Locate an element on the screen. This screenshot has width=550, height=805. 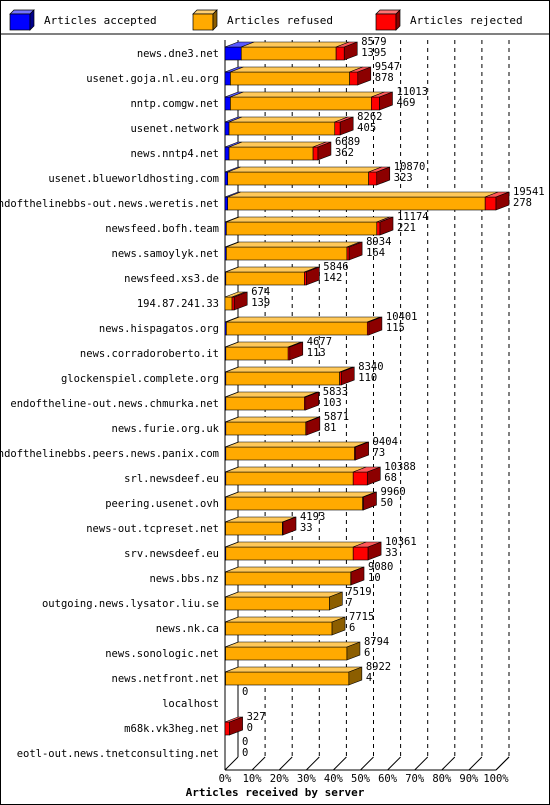
x-tick-label: 40% is located at coordinates (334, 779).